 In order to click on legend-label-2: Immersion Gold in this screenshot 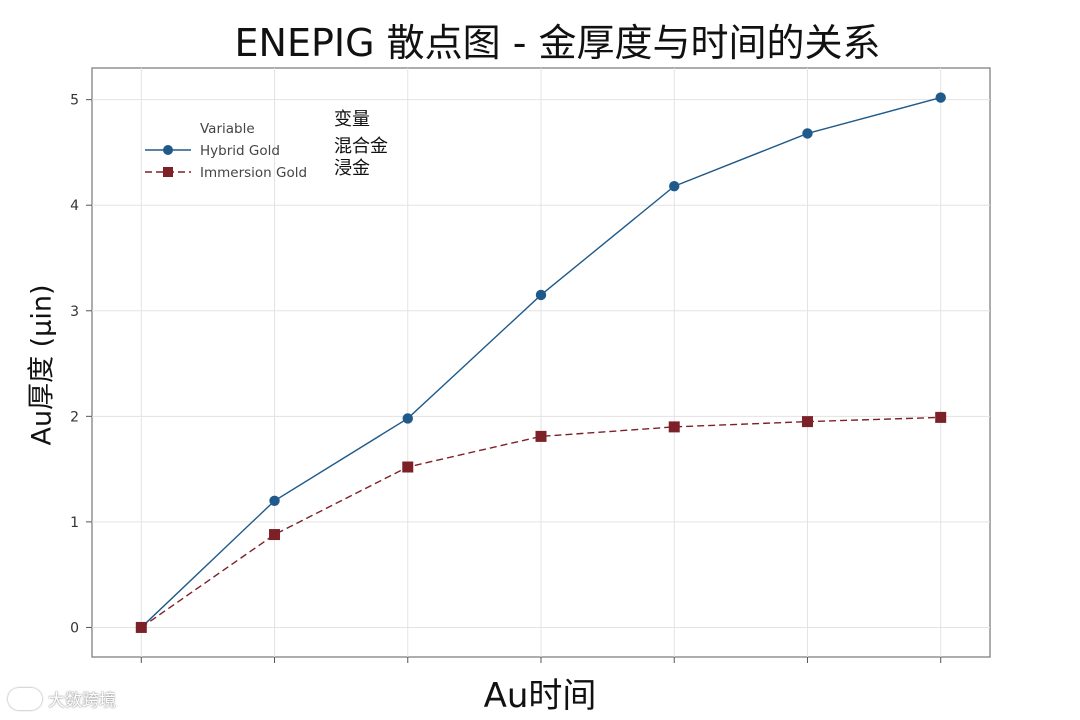, I will do `click(253, 173)`.